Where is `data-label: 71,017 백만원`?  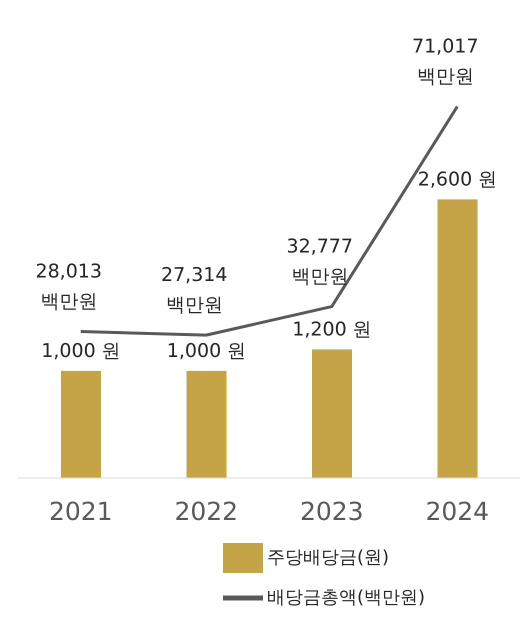 data-label: 71,017 백만원 is located at coordinates (445, 62).